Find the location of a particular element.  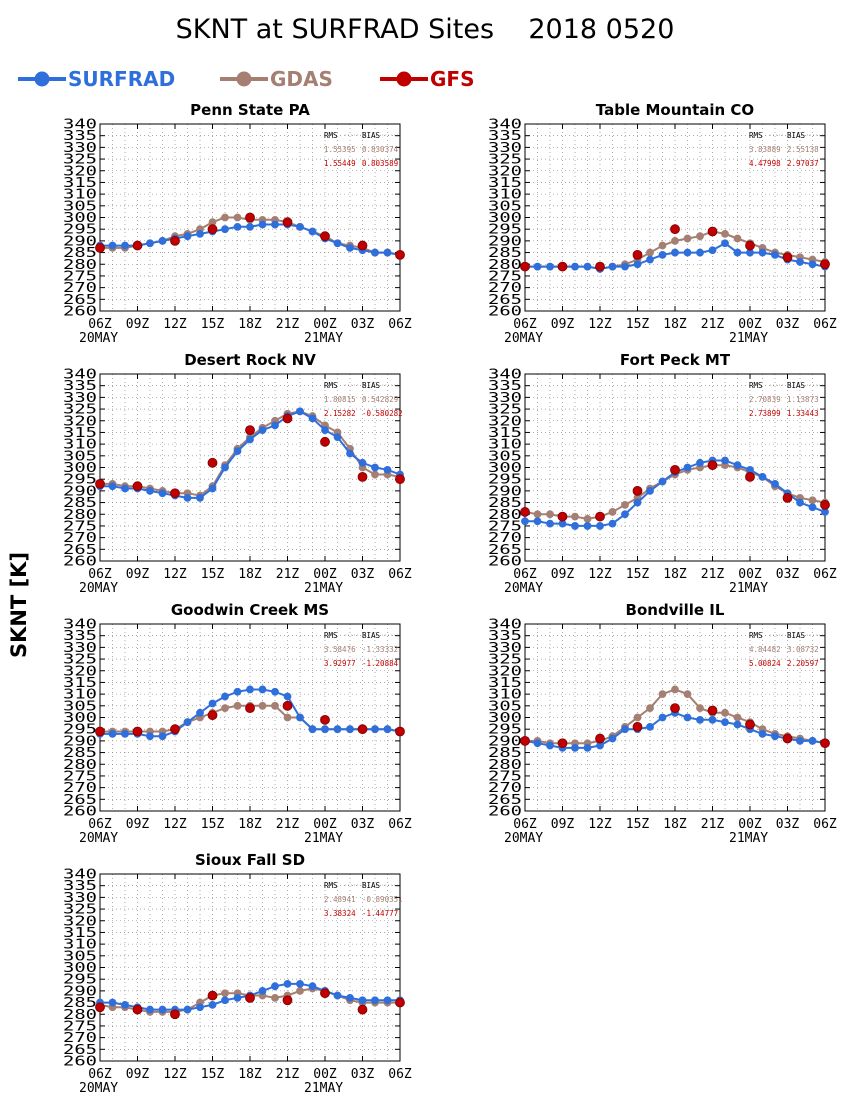

y-tick-label: 280 is located at coordinates (505, 765).